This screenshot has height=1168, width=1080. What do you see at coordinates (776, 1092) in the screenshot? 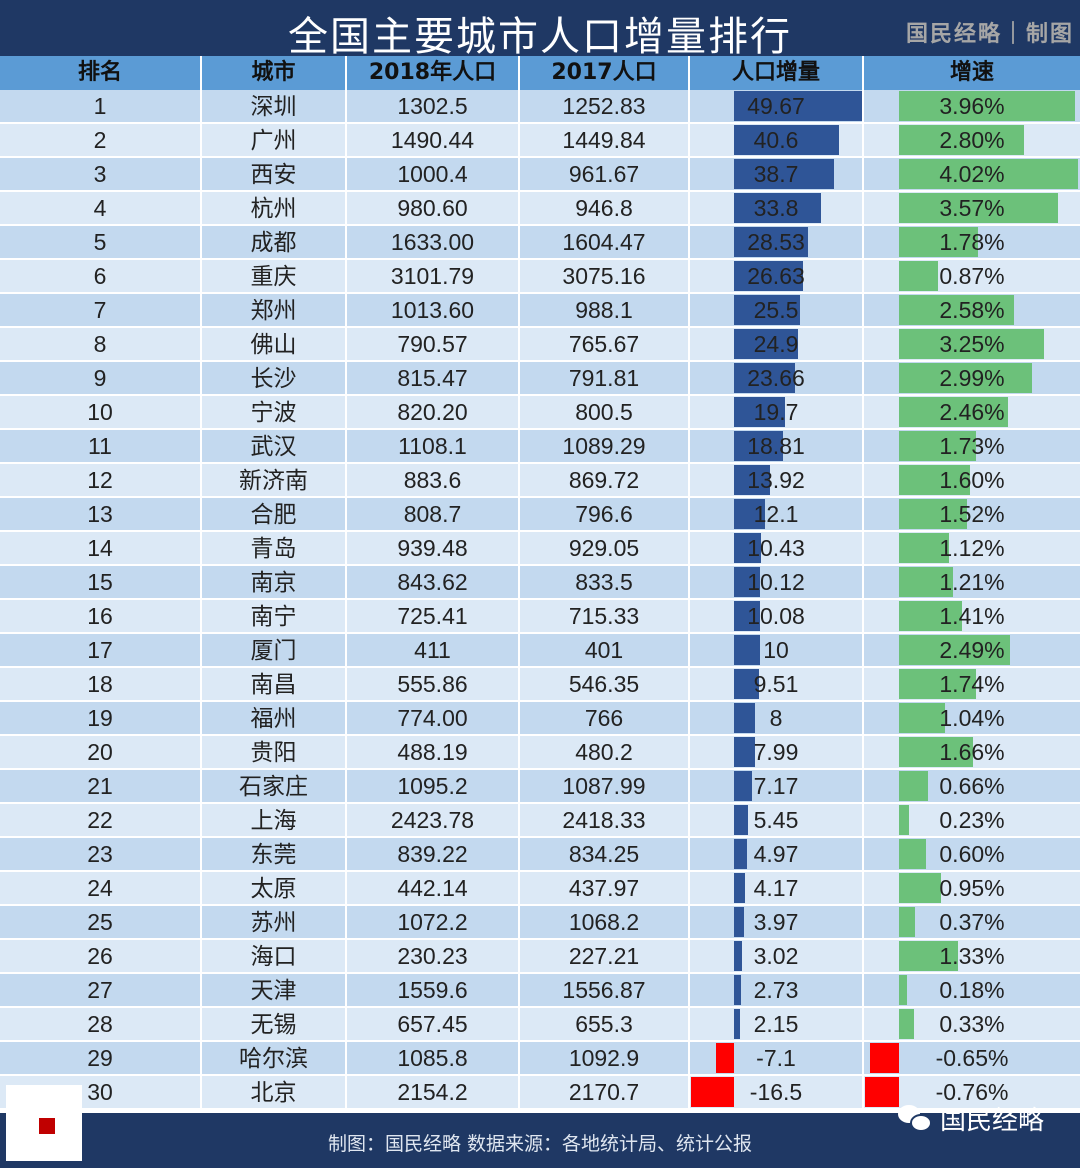
I see `cell-value: -16.5` at bounding box center [776, 1092].